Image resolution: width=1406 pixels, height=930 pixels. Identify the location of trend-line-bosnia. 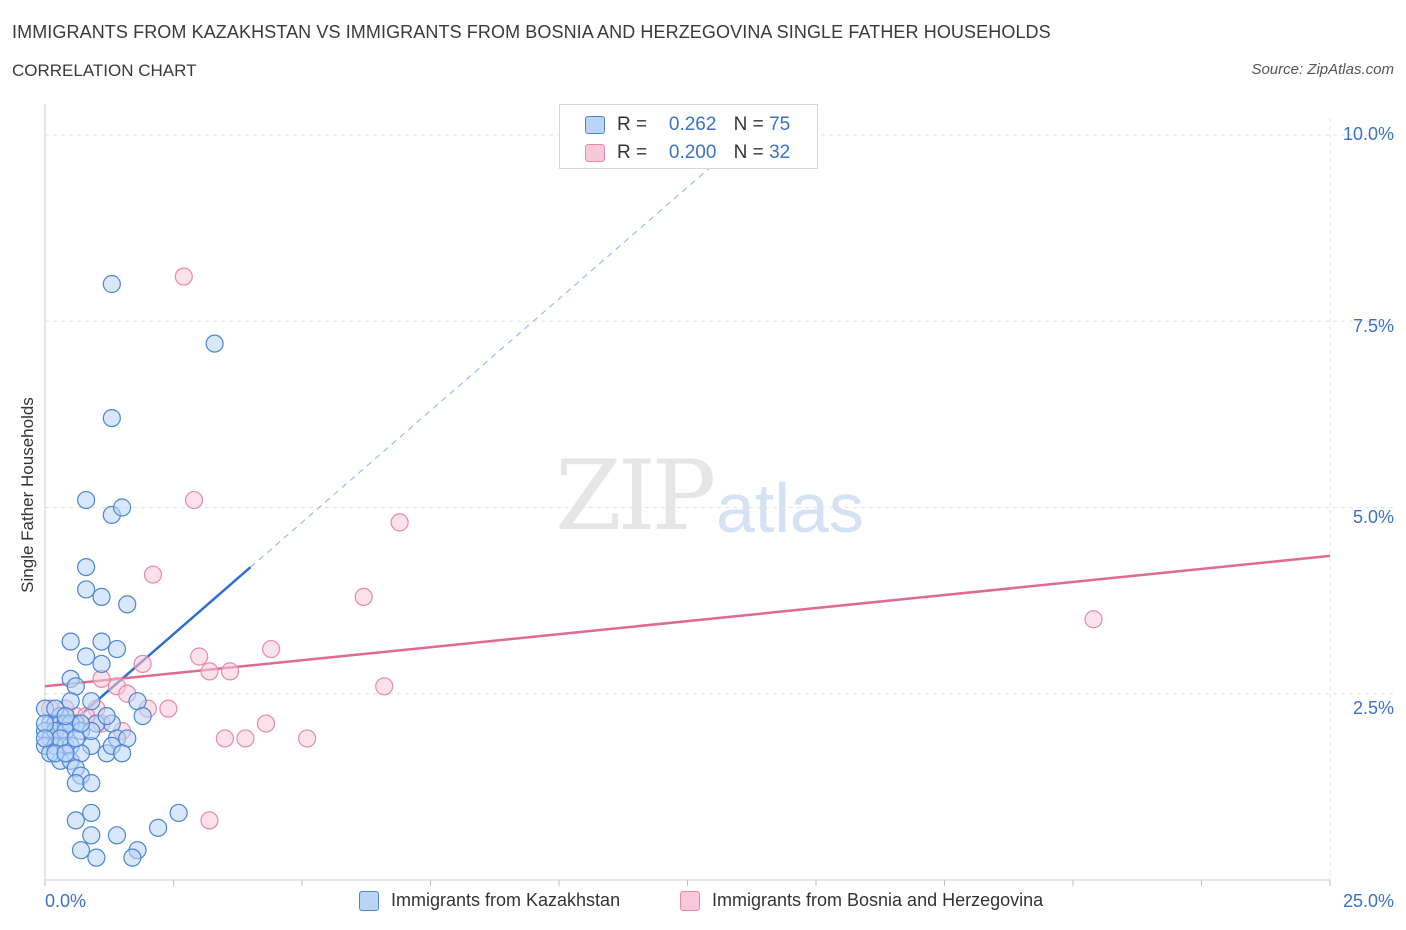
(687, 621).